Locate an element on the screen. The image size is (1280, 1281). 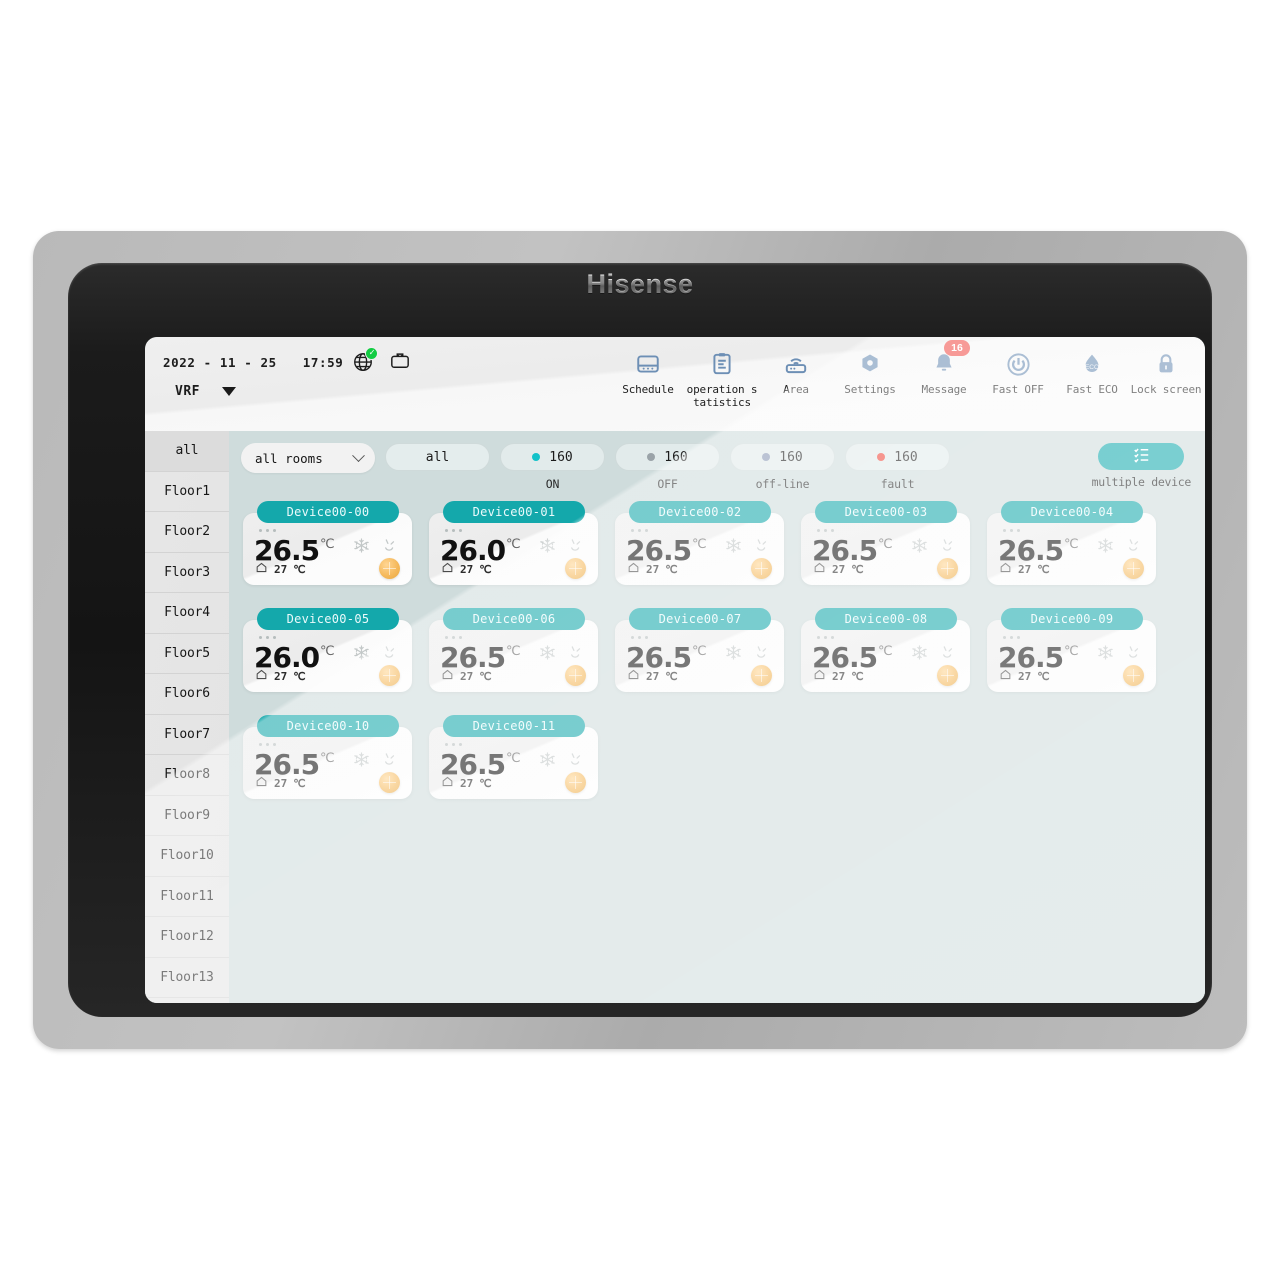
device-name-pill: Device00-00 is located at coordinates (328, 512).